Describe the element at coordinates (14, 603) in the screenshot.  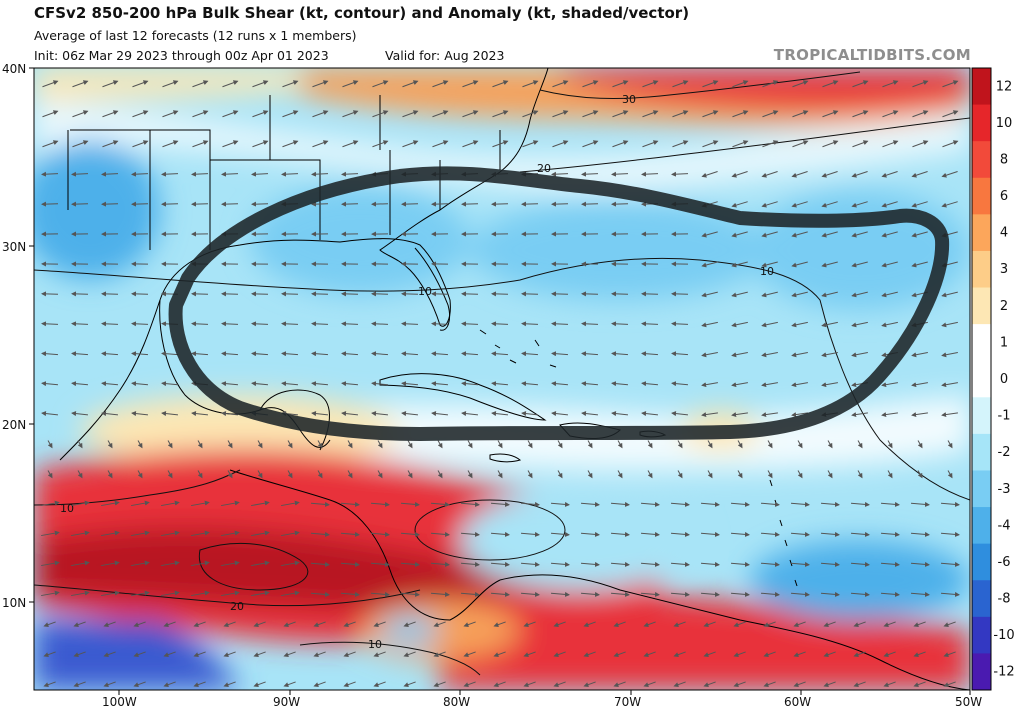
I see `lat-label-10n: 10N` at that location.